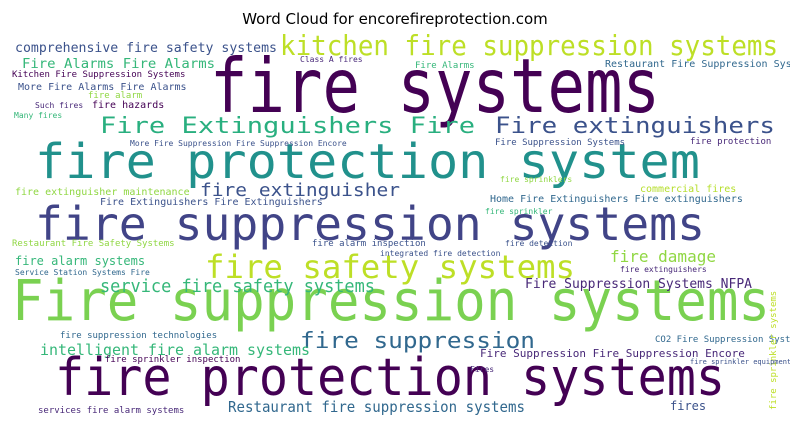  I want to click on word: fire alarm systems, so click(80, 261).